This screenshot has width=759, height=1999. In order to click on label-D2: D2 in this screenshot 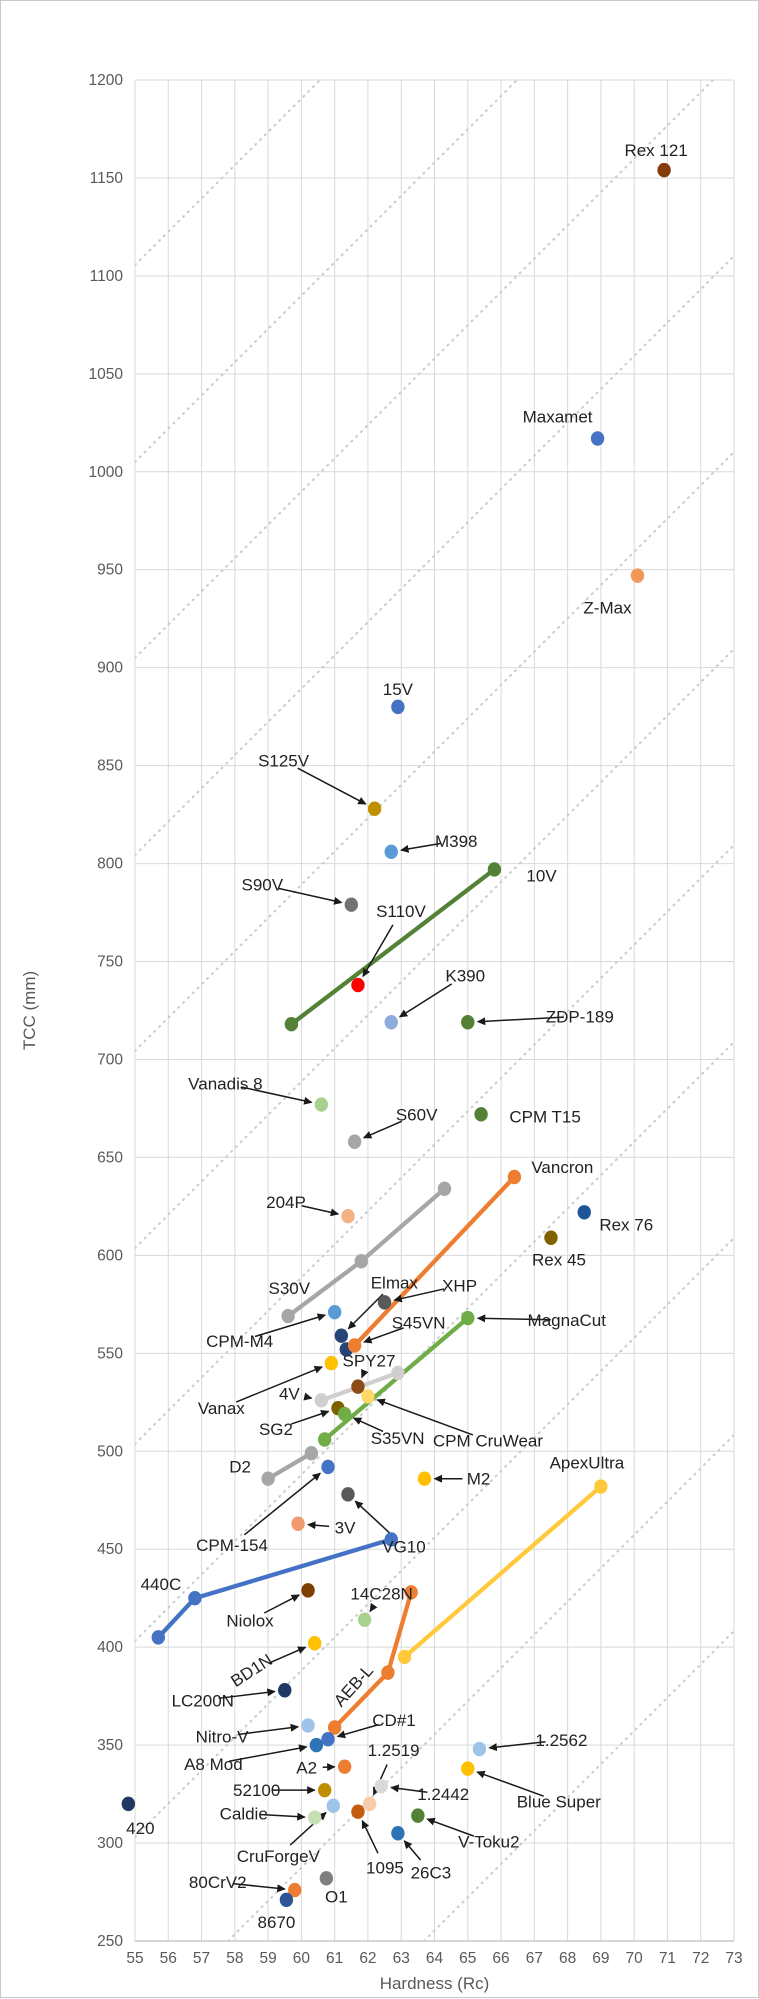, I will do `click(240, 1467)`.